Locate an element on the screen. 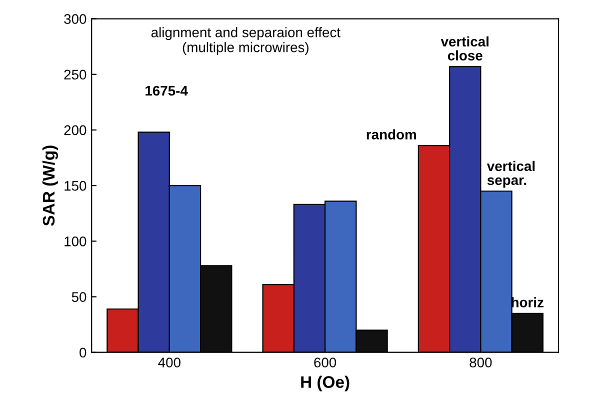 The width and height of the screenshot is (591, 417). x-tick-label: 600 is located at coordinates (325, 363).